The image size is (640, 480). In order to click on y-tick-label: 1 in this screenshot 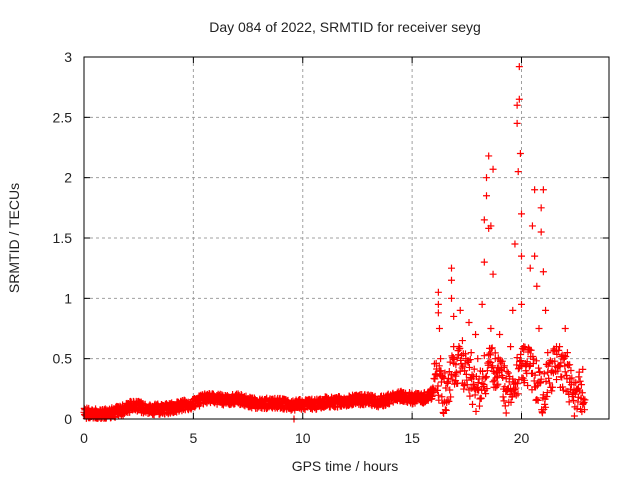, I will do `click(68, 298)`.